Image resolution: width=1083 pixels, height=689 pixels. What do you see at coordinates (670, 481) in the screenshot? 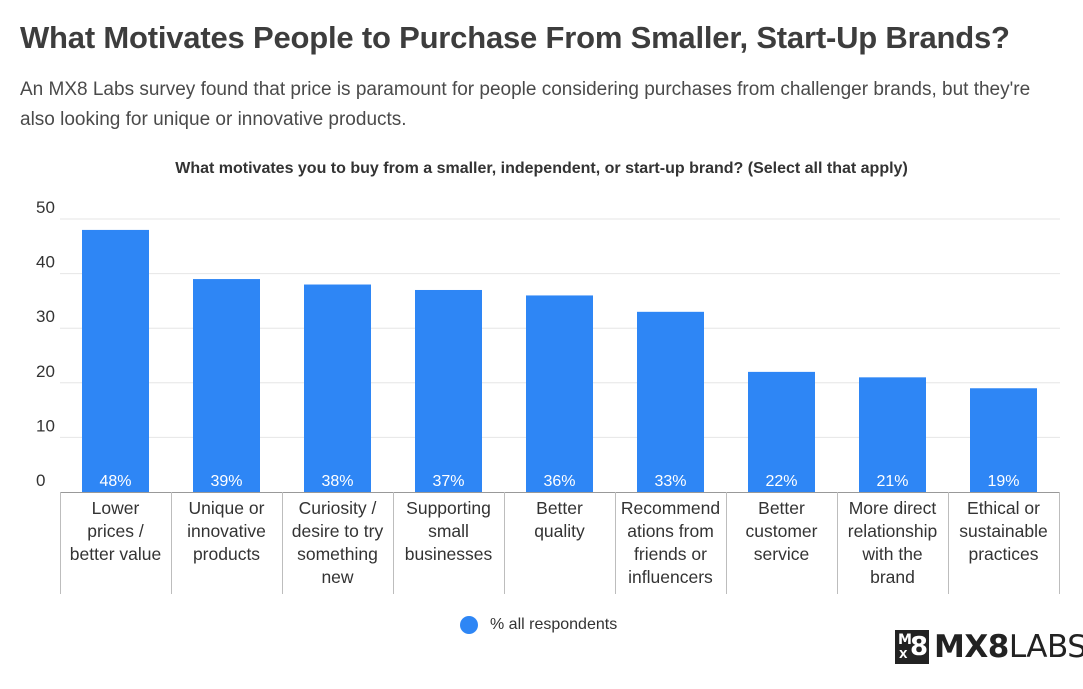
I see `bar-value-label: 33%` at bounding box center [670, 481].